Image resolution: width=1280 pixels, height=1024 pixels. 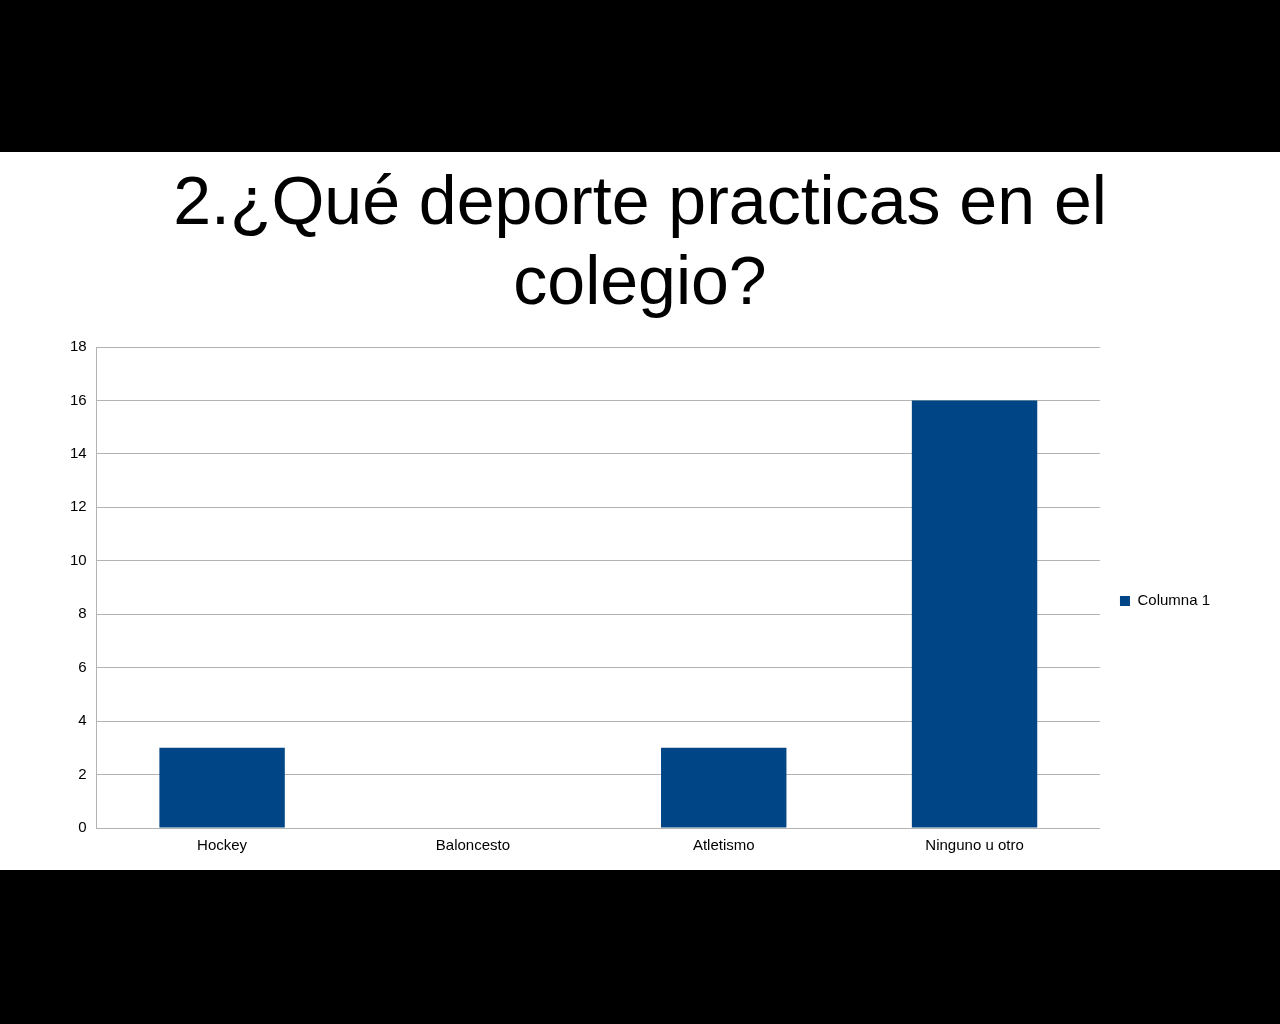 I want to click on y-tick-label: 0, so click(x=82, y=827).